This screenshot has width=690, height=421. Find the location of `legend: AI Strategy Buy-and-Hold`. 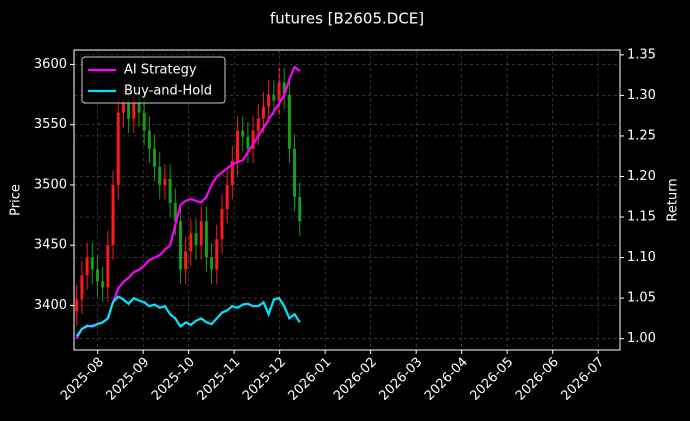

legend: AI Strategy Buy-and-Hold is located at coordinates (153, 80).